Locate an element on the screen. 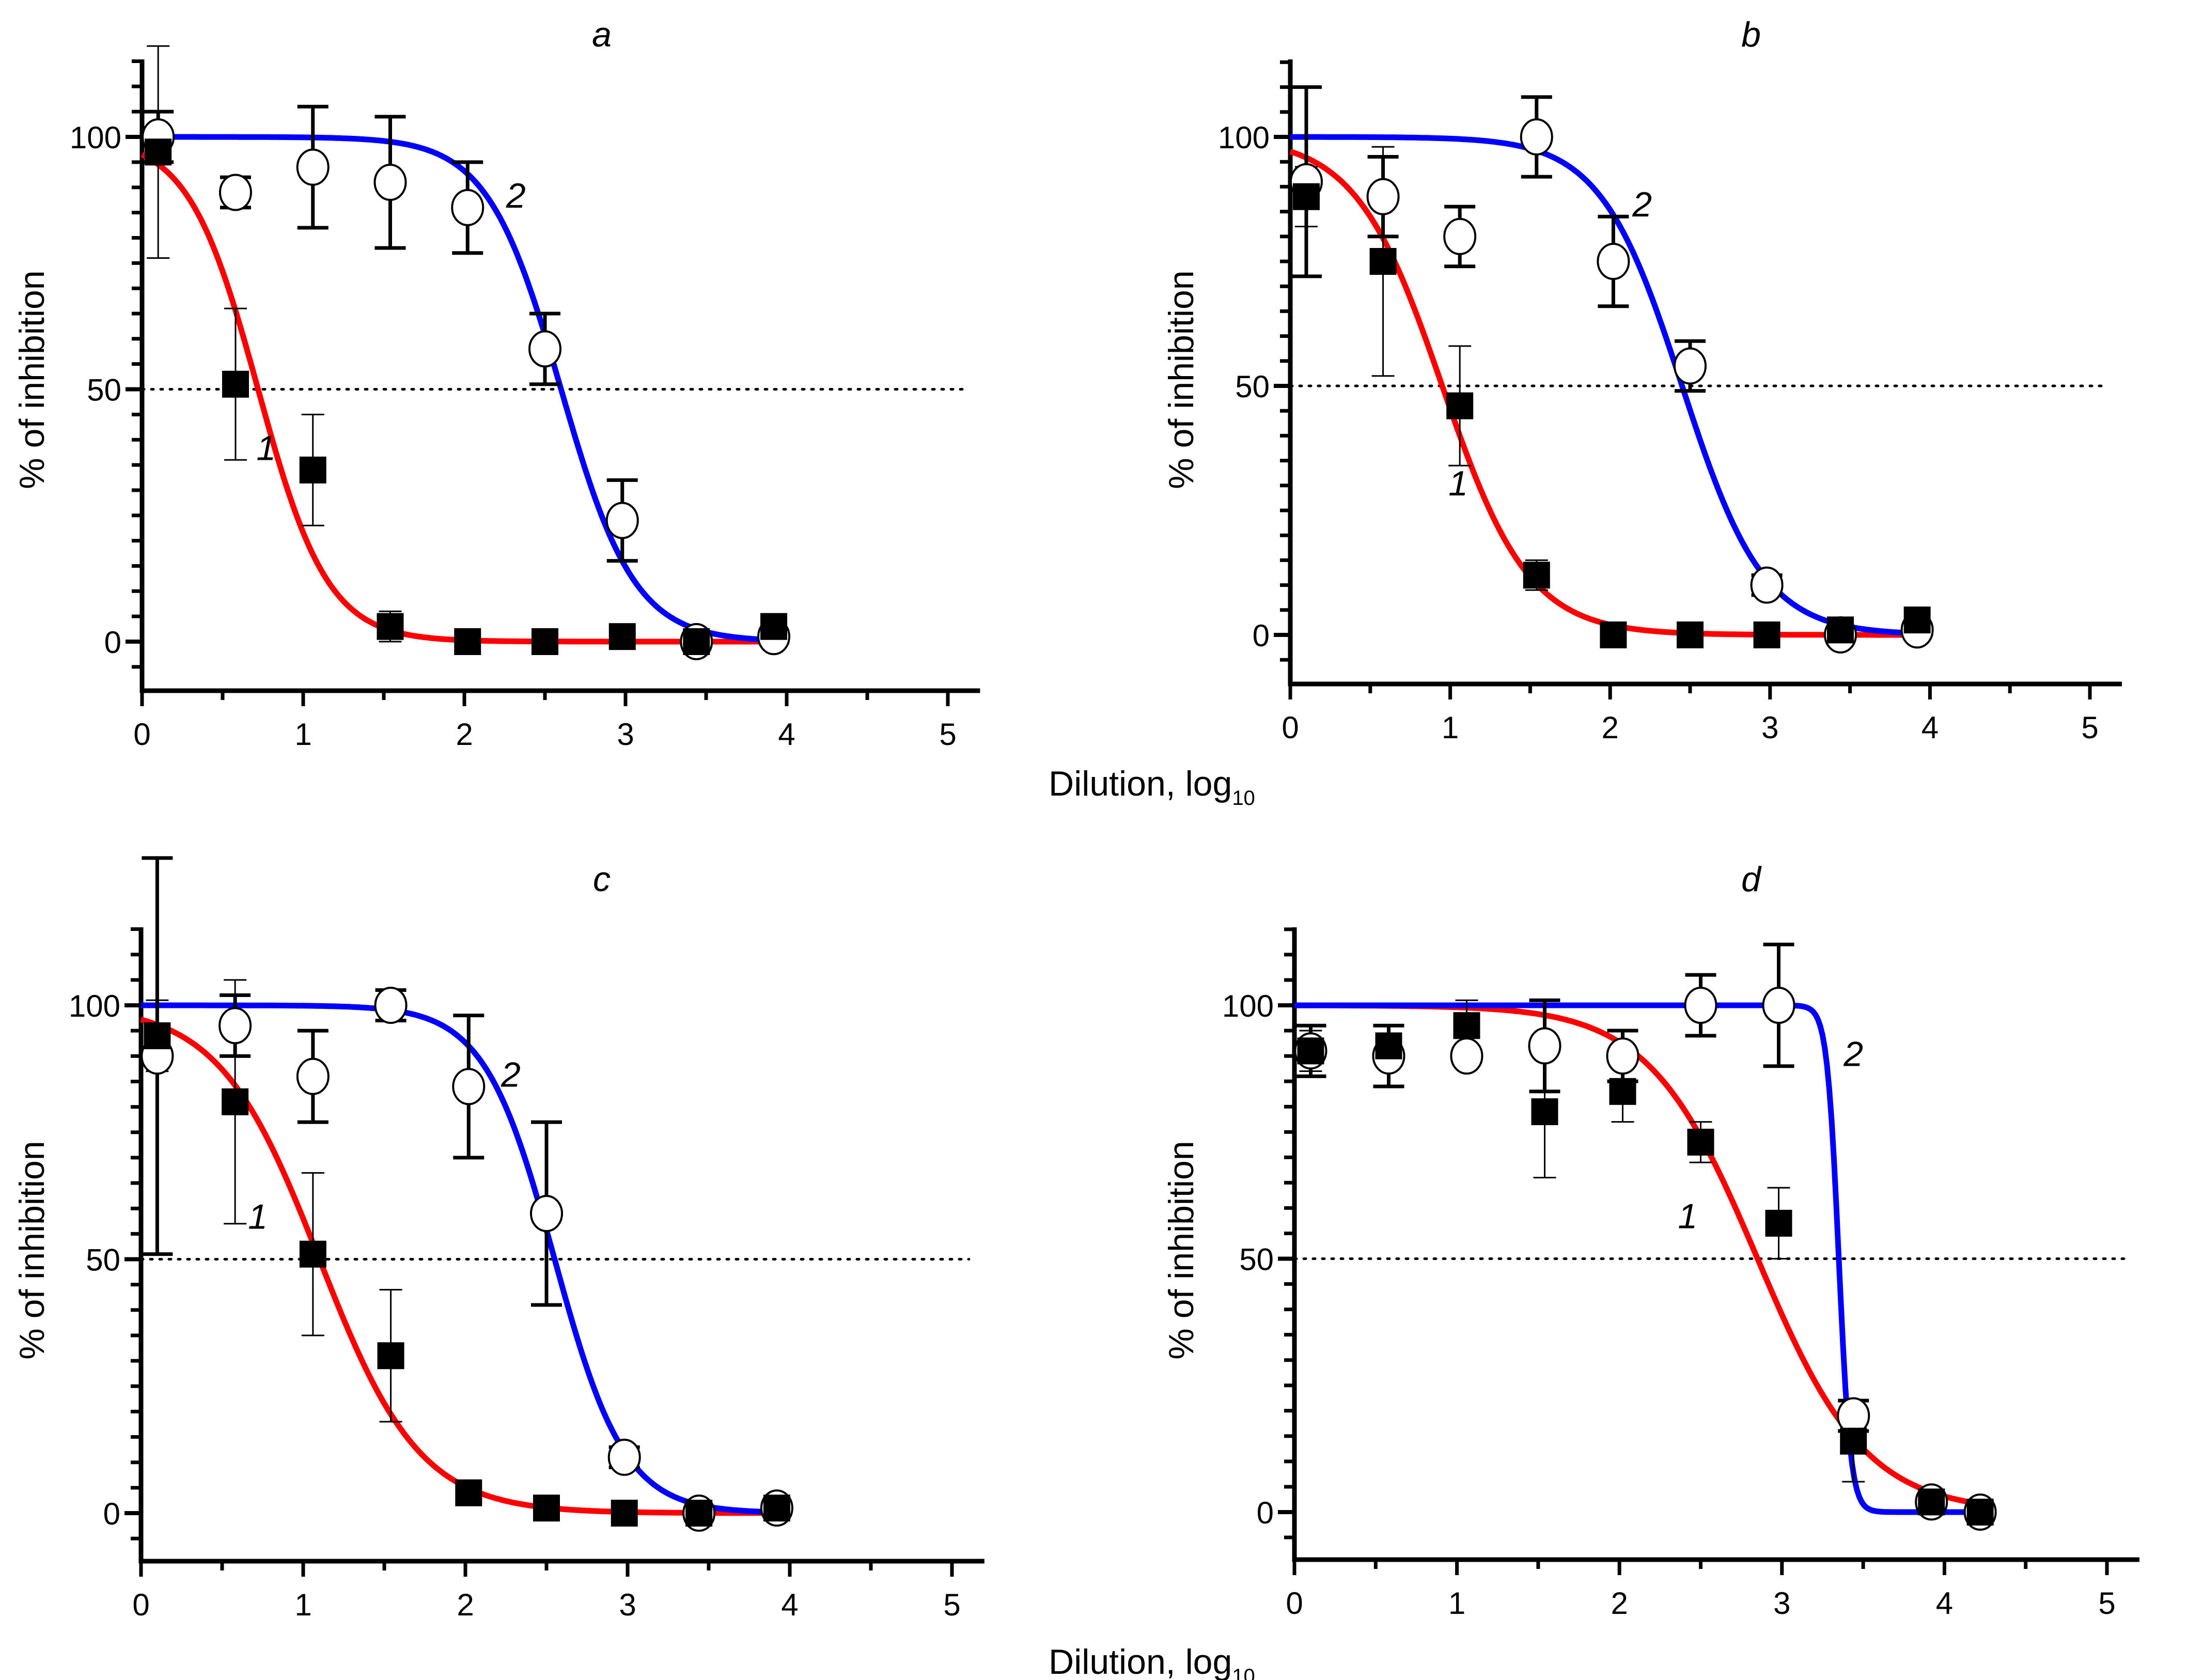 This screenshot has width=2187, height=1680. panel-title: c is located at coordinates (602, 879).